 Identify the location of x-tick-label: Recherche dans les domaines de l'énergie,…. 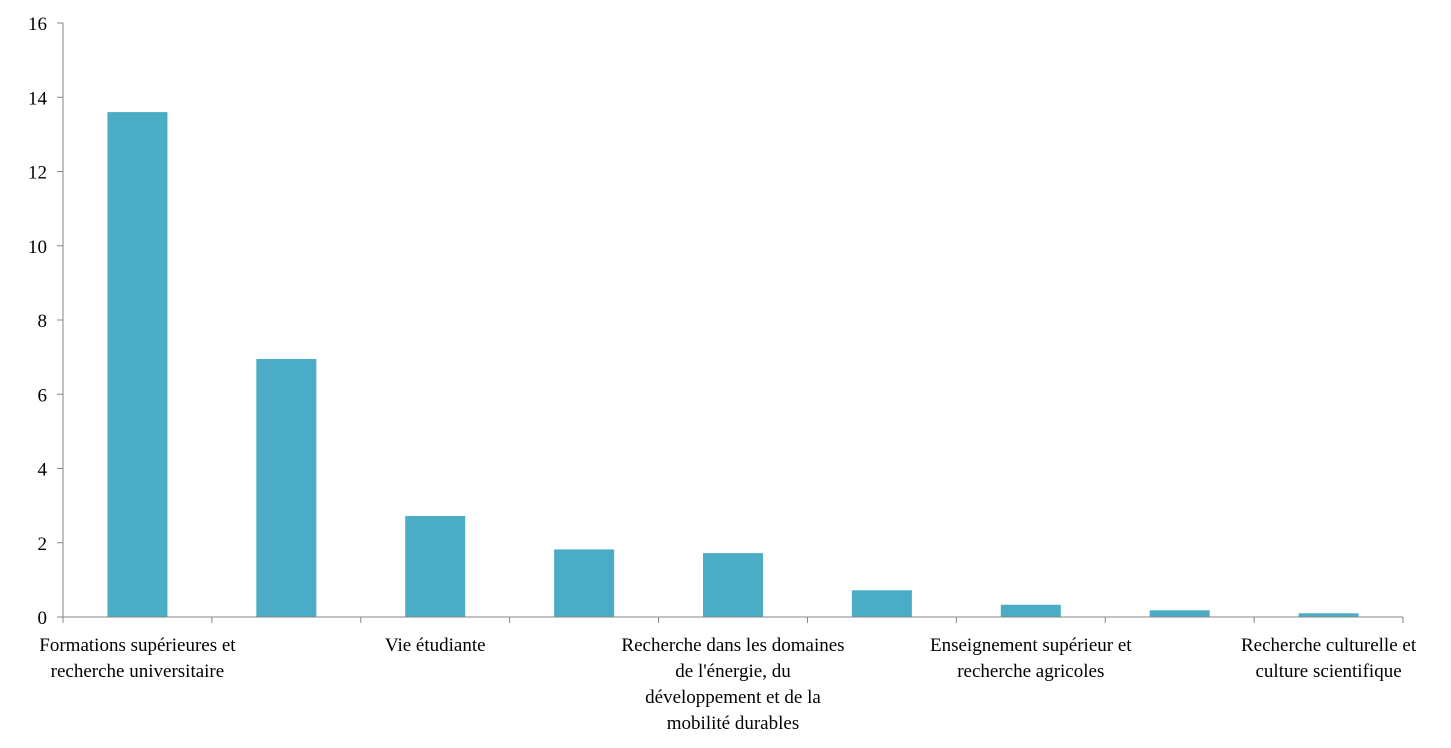
(732, 684).